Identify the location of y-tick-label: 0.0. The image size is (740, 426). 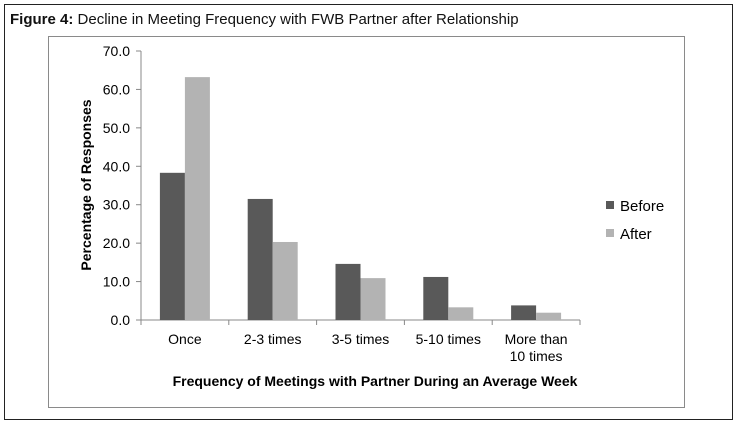
(121, 320).